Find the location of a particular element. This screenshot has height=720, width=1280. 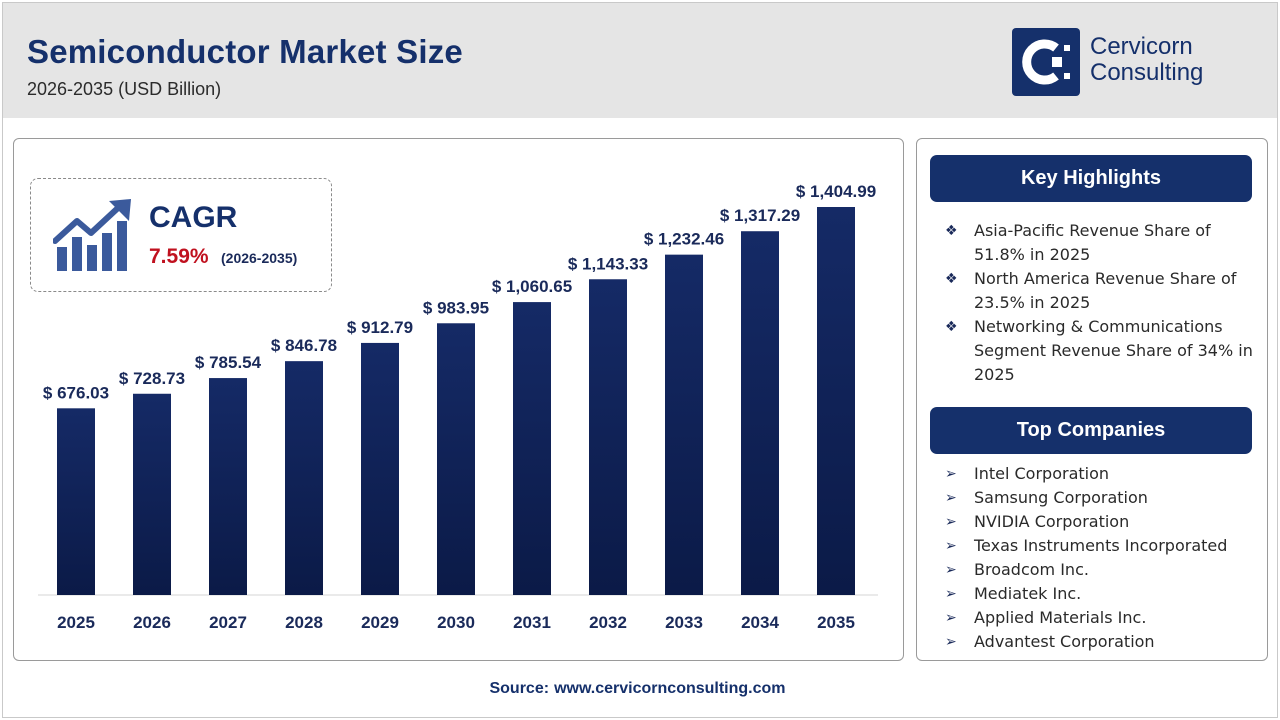

data-label-2033: $ 1,232.46 is located at coordinates (684, 239).